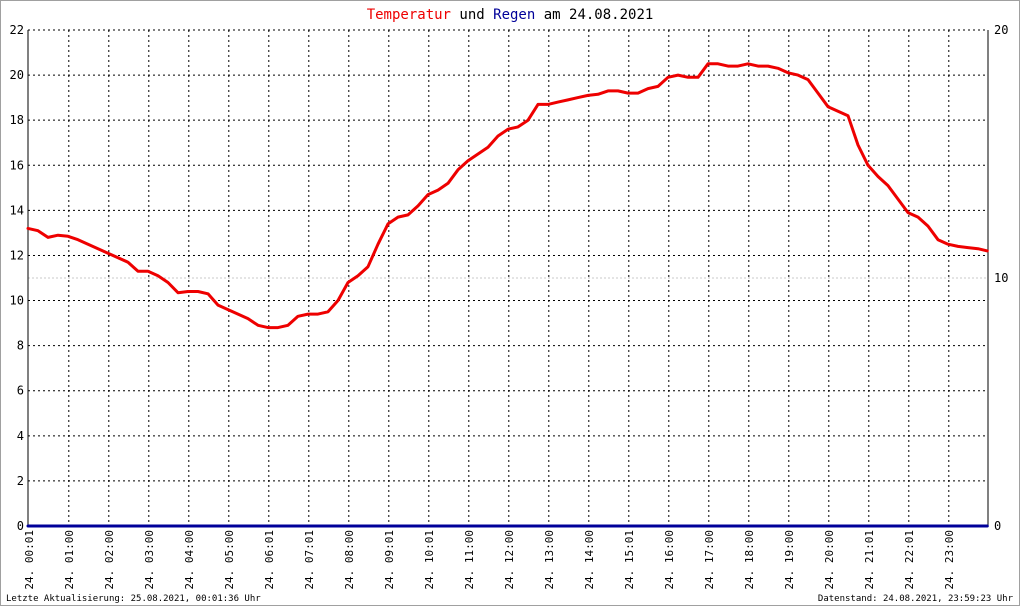 This screenshot has width=1020, height=606. What do you see at coordinates (997, 526) in the screenshot?
I see `y-right-tick-label: 0` at bounding box center [997, 526].